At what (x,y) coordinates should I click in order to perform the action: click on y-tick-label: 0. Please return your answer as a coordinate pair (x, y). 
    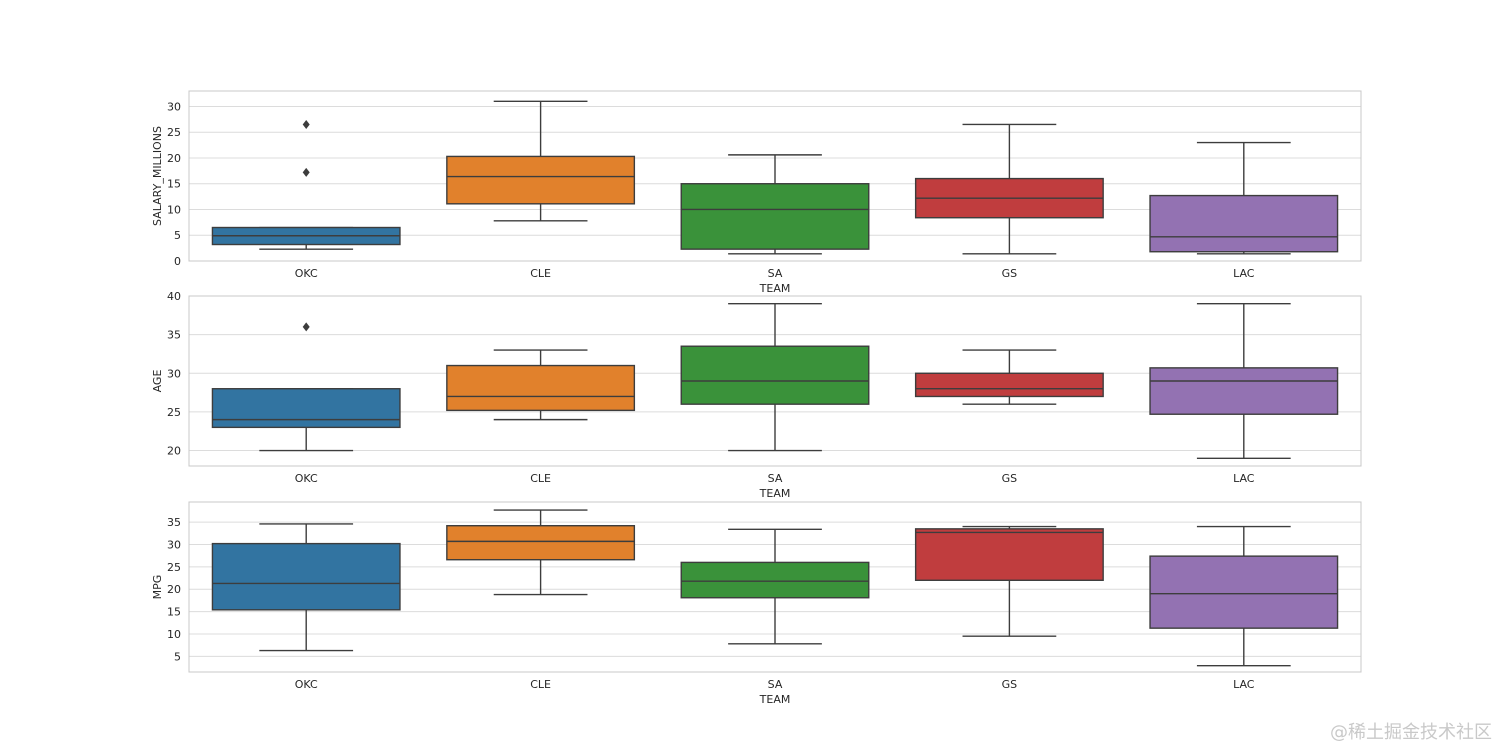
    Looking at the image, I should click on (177, 261).